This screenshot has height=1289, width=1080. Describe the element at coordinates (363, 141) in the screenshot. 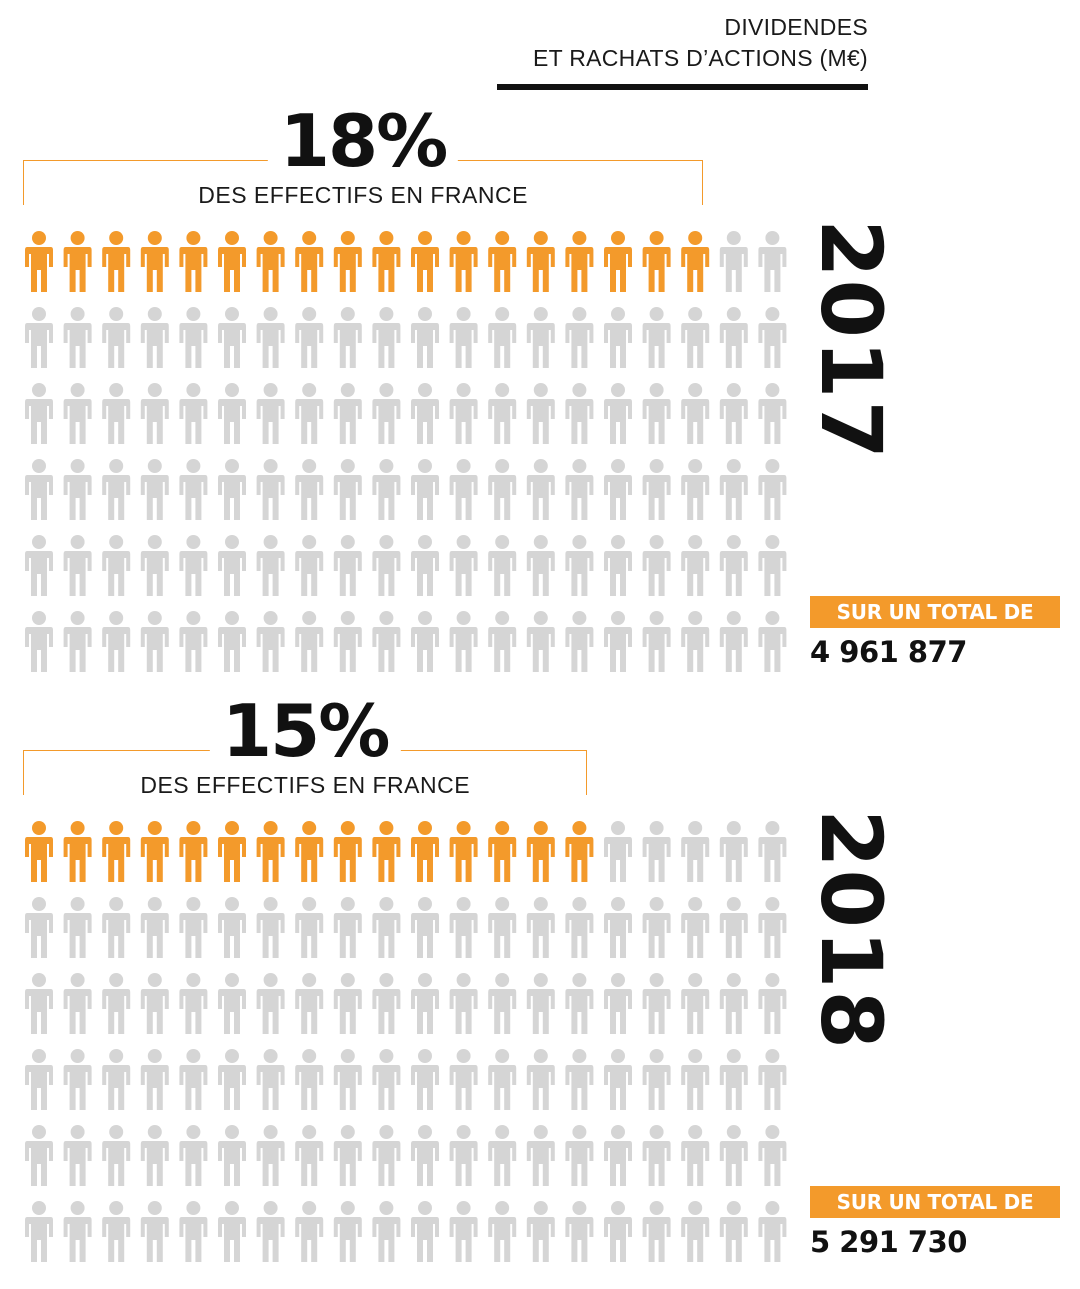

I see `percent-label: 18%` at that location.